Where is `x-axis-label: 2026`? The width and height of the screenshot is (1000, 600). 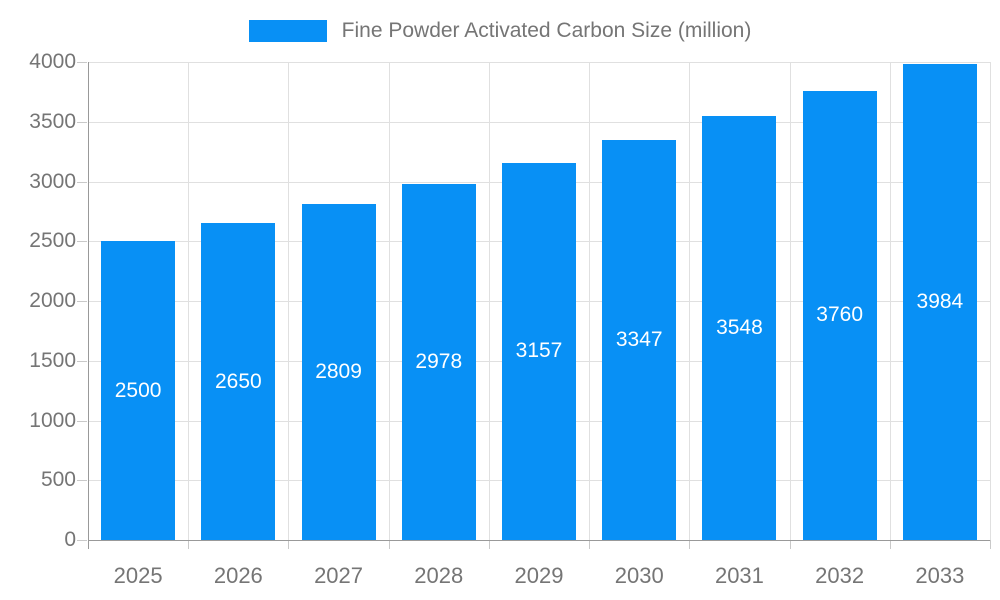
x-axis-label: 2026 is located at coordinates (238, 575).